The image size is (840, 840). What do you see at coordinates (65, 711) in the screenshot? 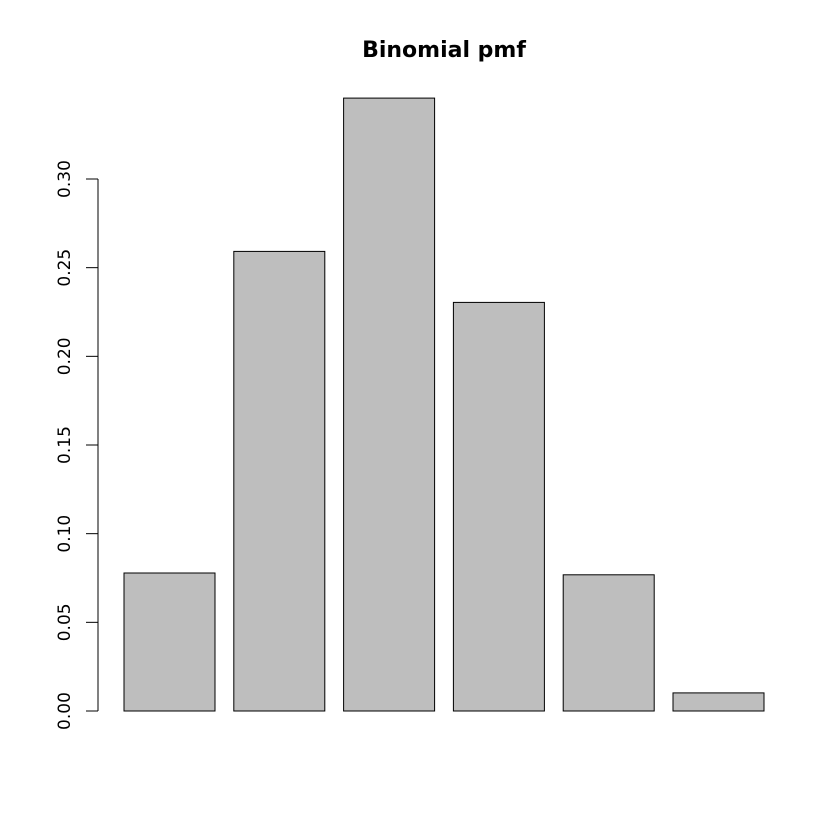
I see `y-tick-label: 0.00` at bounding box center [65, 711].